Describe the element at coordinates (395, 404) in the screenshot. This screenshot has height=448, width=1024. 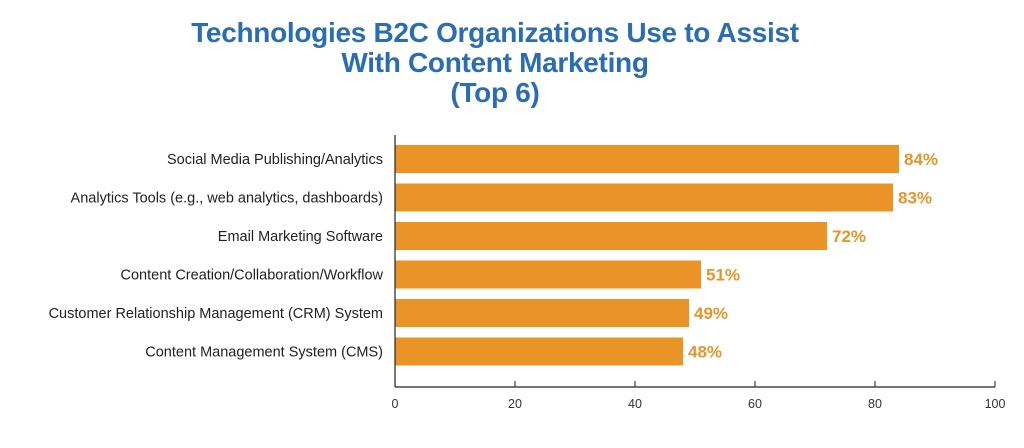
I see `x-tick-label: 0` at that location.